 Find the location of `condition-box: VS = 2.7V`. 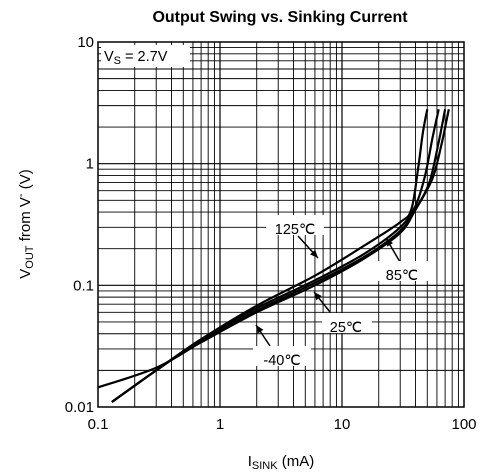

condition-box: VS = 2.7V is located at coordinates (145, 56).